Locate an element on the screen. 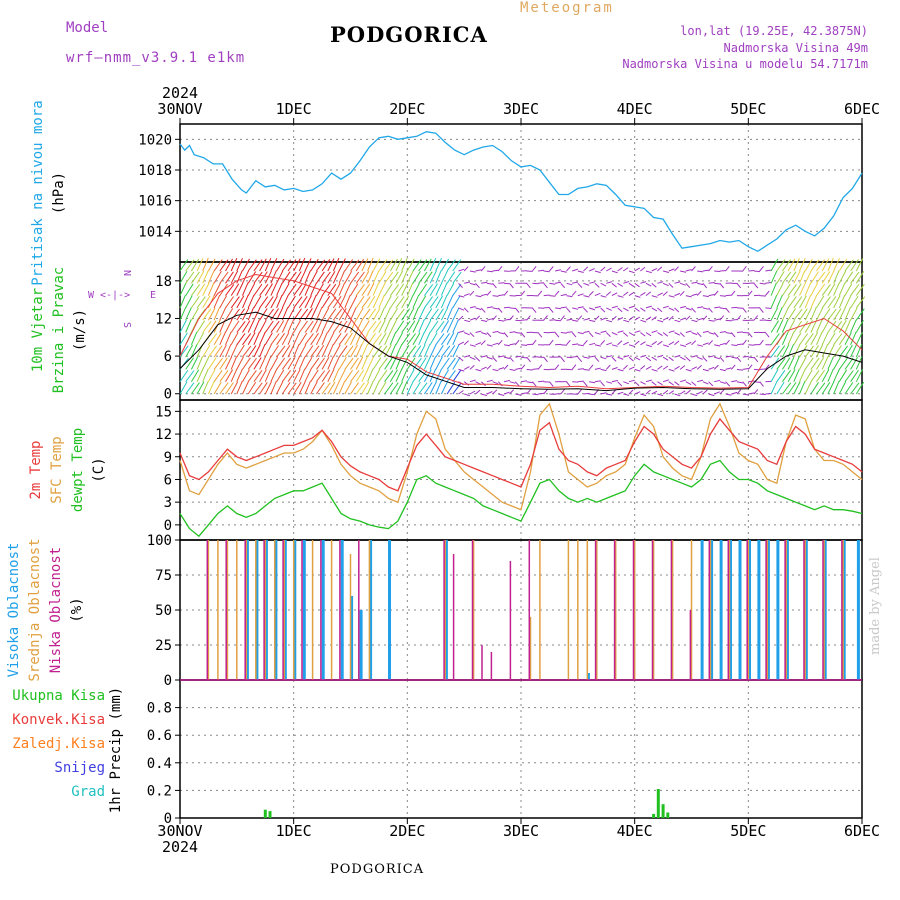  y-tick-label: 0 is located at coordinates (168, 395).